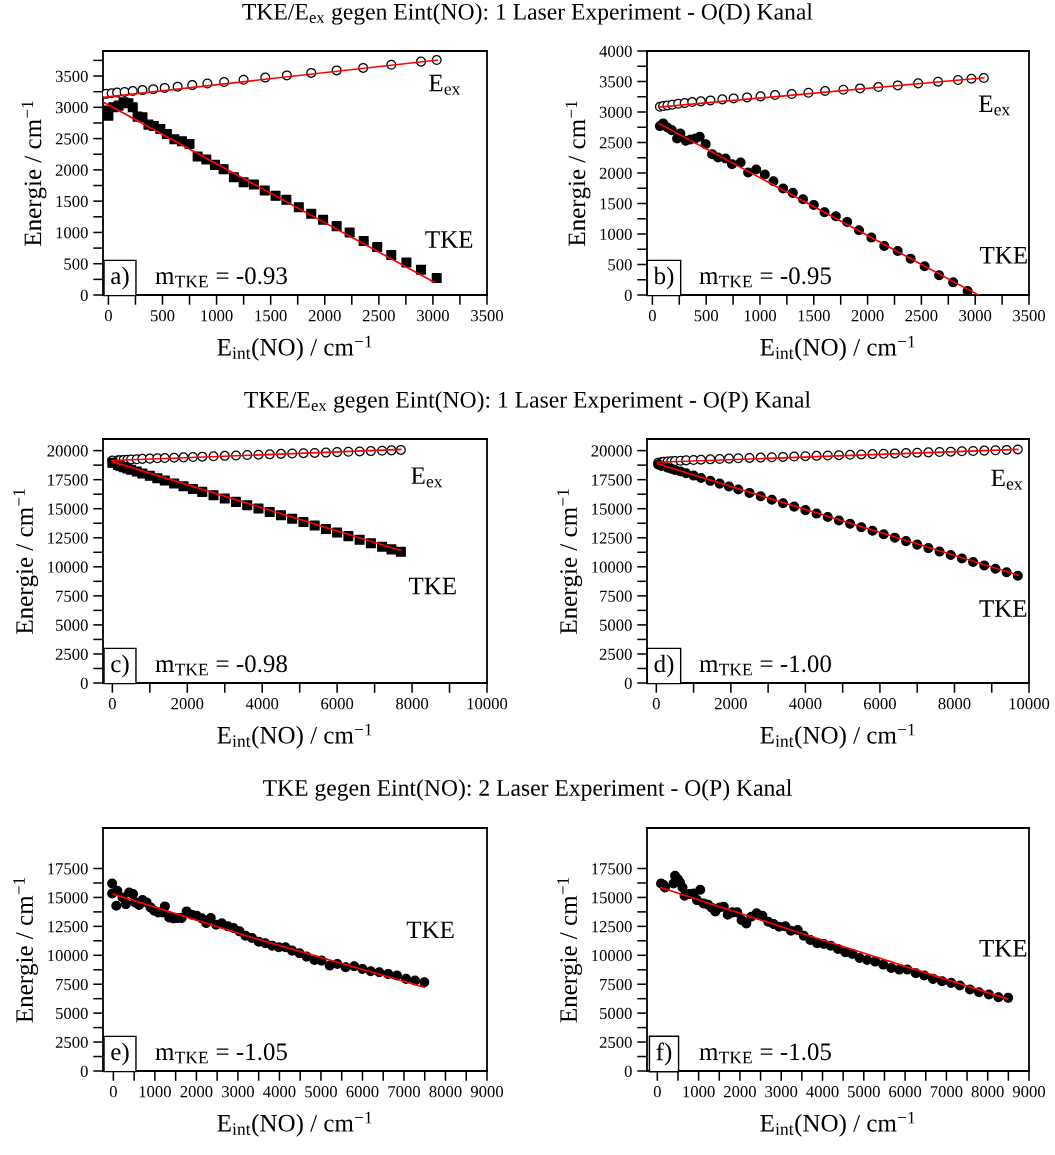  What do you see at coordinates (765, 277) in the screenshot?
I see `annotation: m$_{TKE}$ = -0.95` at bounding box center [765, 277].